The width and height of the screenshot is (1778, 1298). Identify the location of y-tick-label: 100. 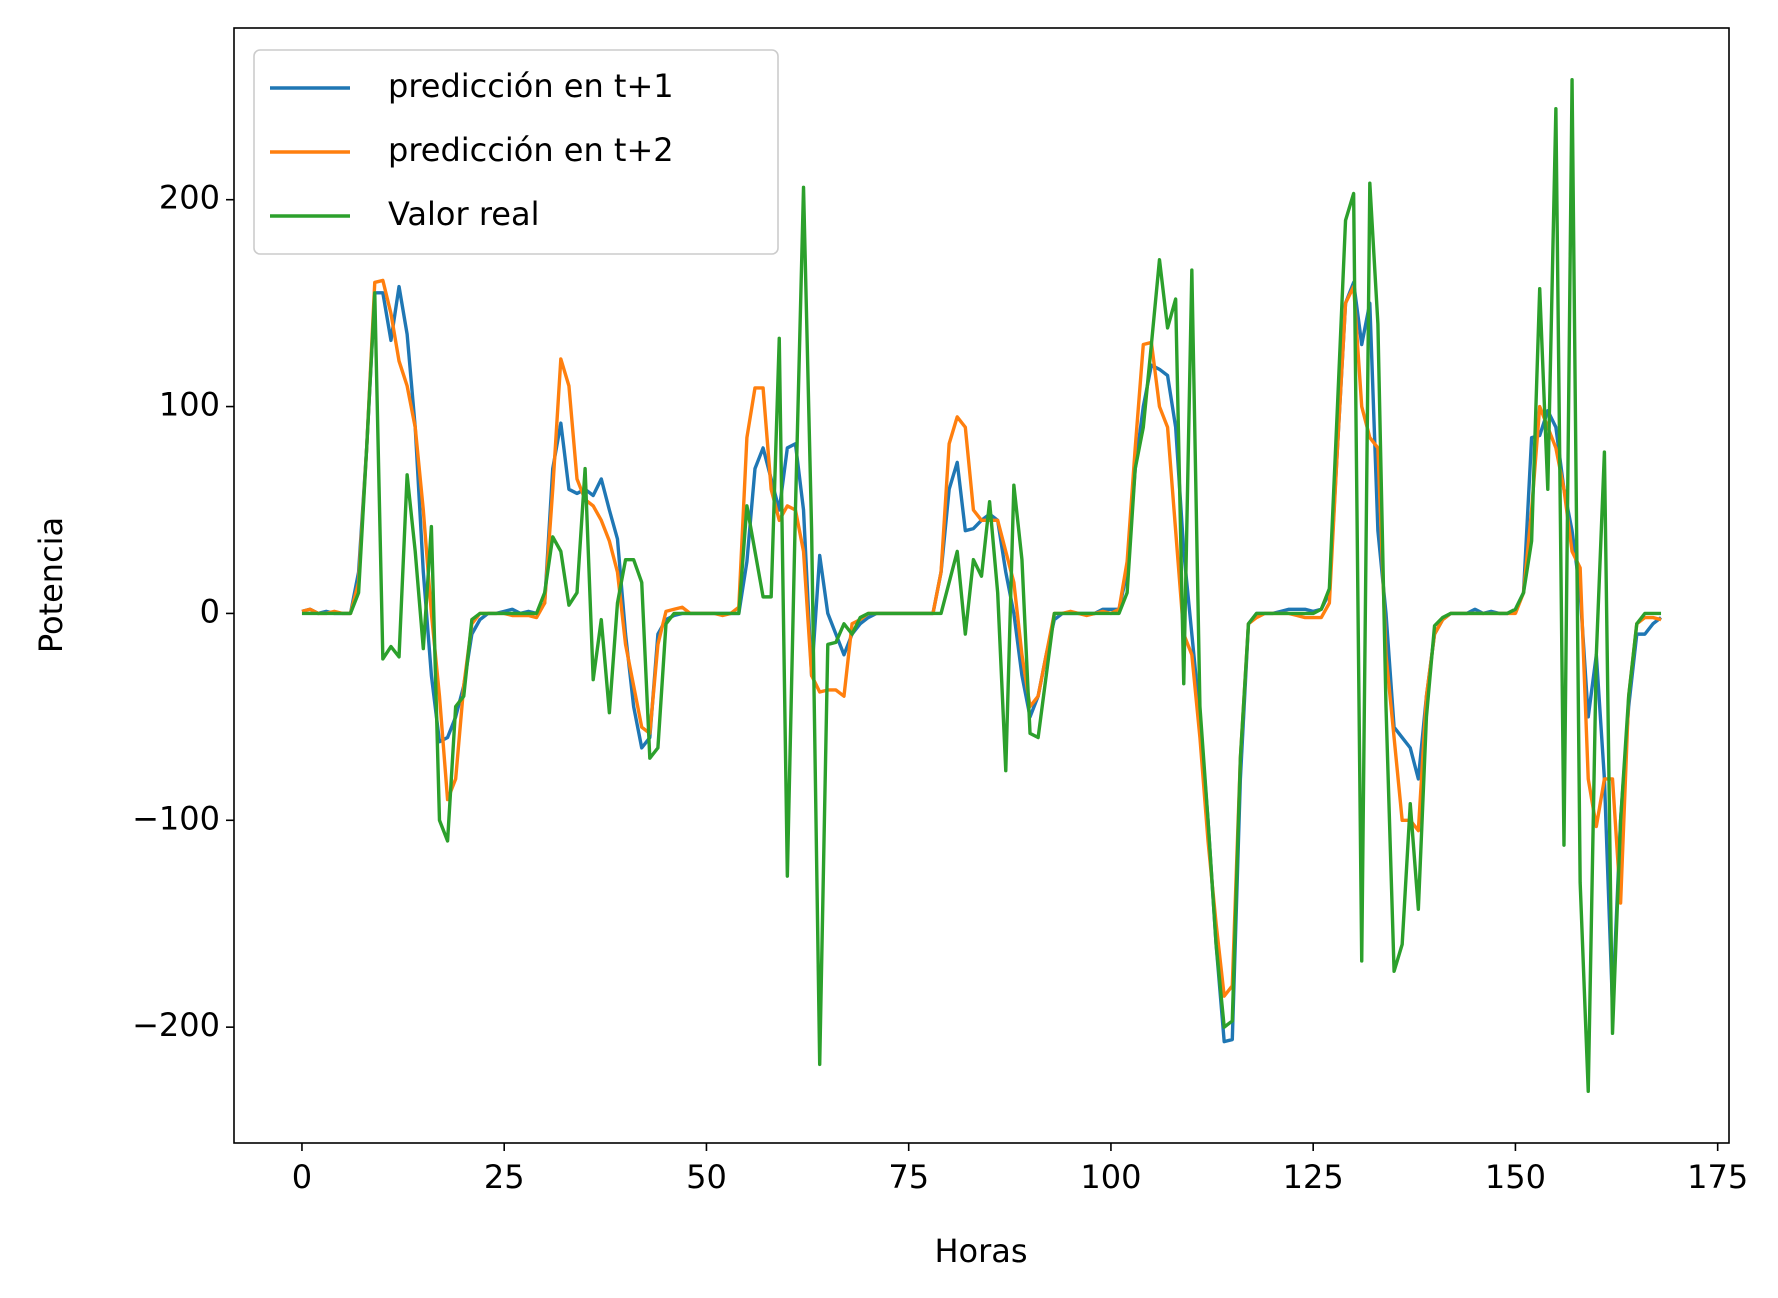
(189, 405).